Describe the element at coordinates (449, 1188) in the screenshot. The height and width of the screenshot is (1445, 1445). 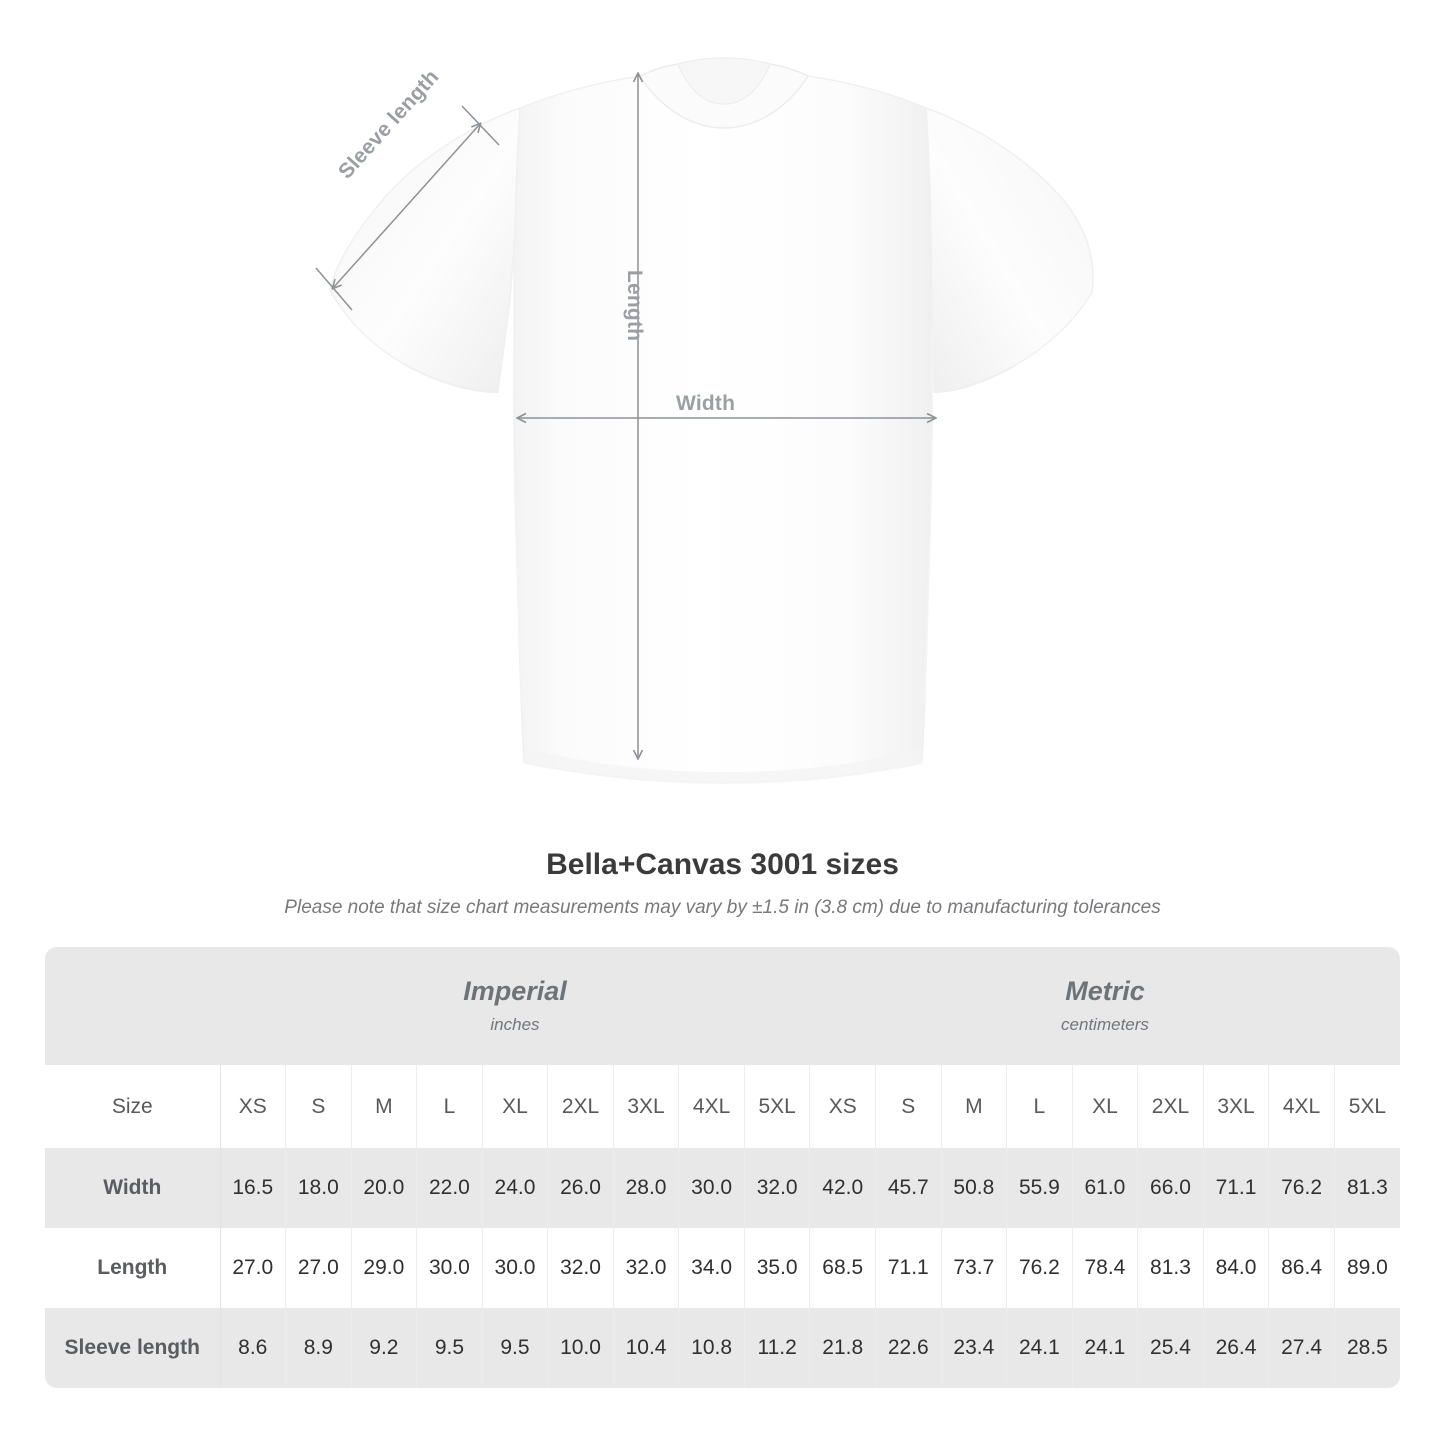
I see `cell-width-imperial-l: 22.0` at that location.